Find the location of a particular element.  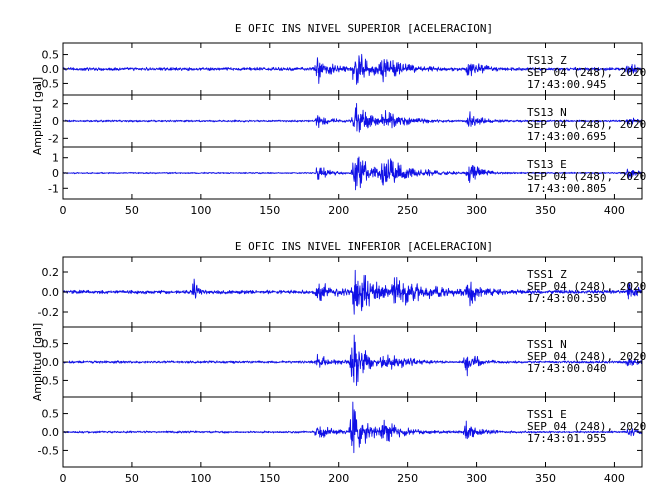

trace-tss1-e is located at coordinates (352, 427).